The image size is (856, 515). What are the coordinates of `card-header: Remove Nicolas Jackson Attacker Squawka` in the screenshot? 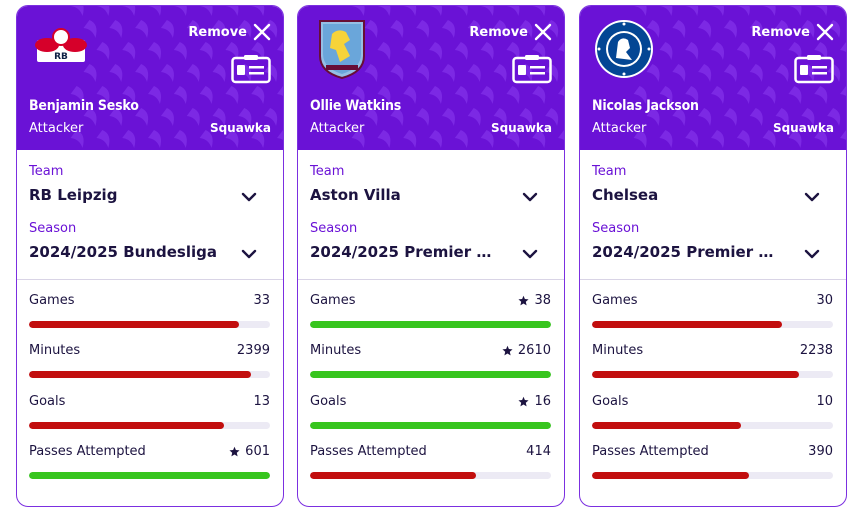 It's located at (713, 78).